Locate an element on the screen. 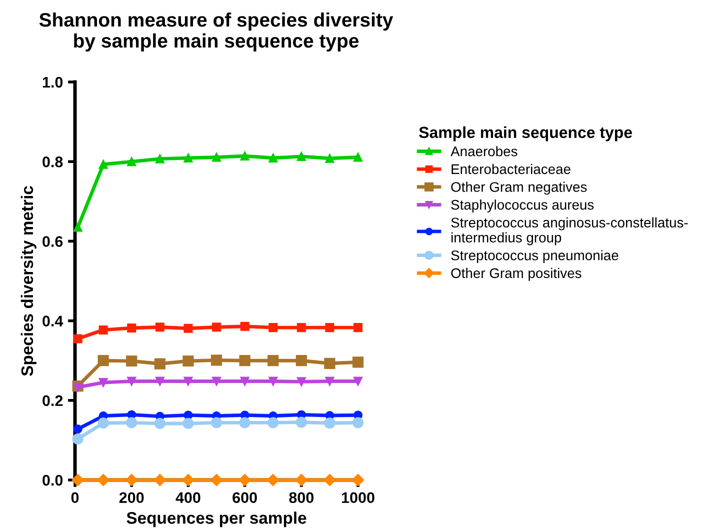  chart-title: Shannon measure of species diversity by sample main sequence type is located at coordinates (216, 32).